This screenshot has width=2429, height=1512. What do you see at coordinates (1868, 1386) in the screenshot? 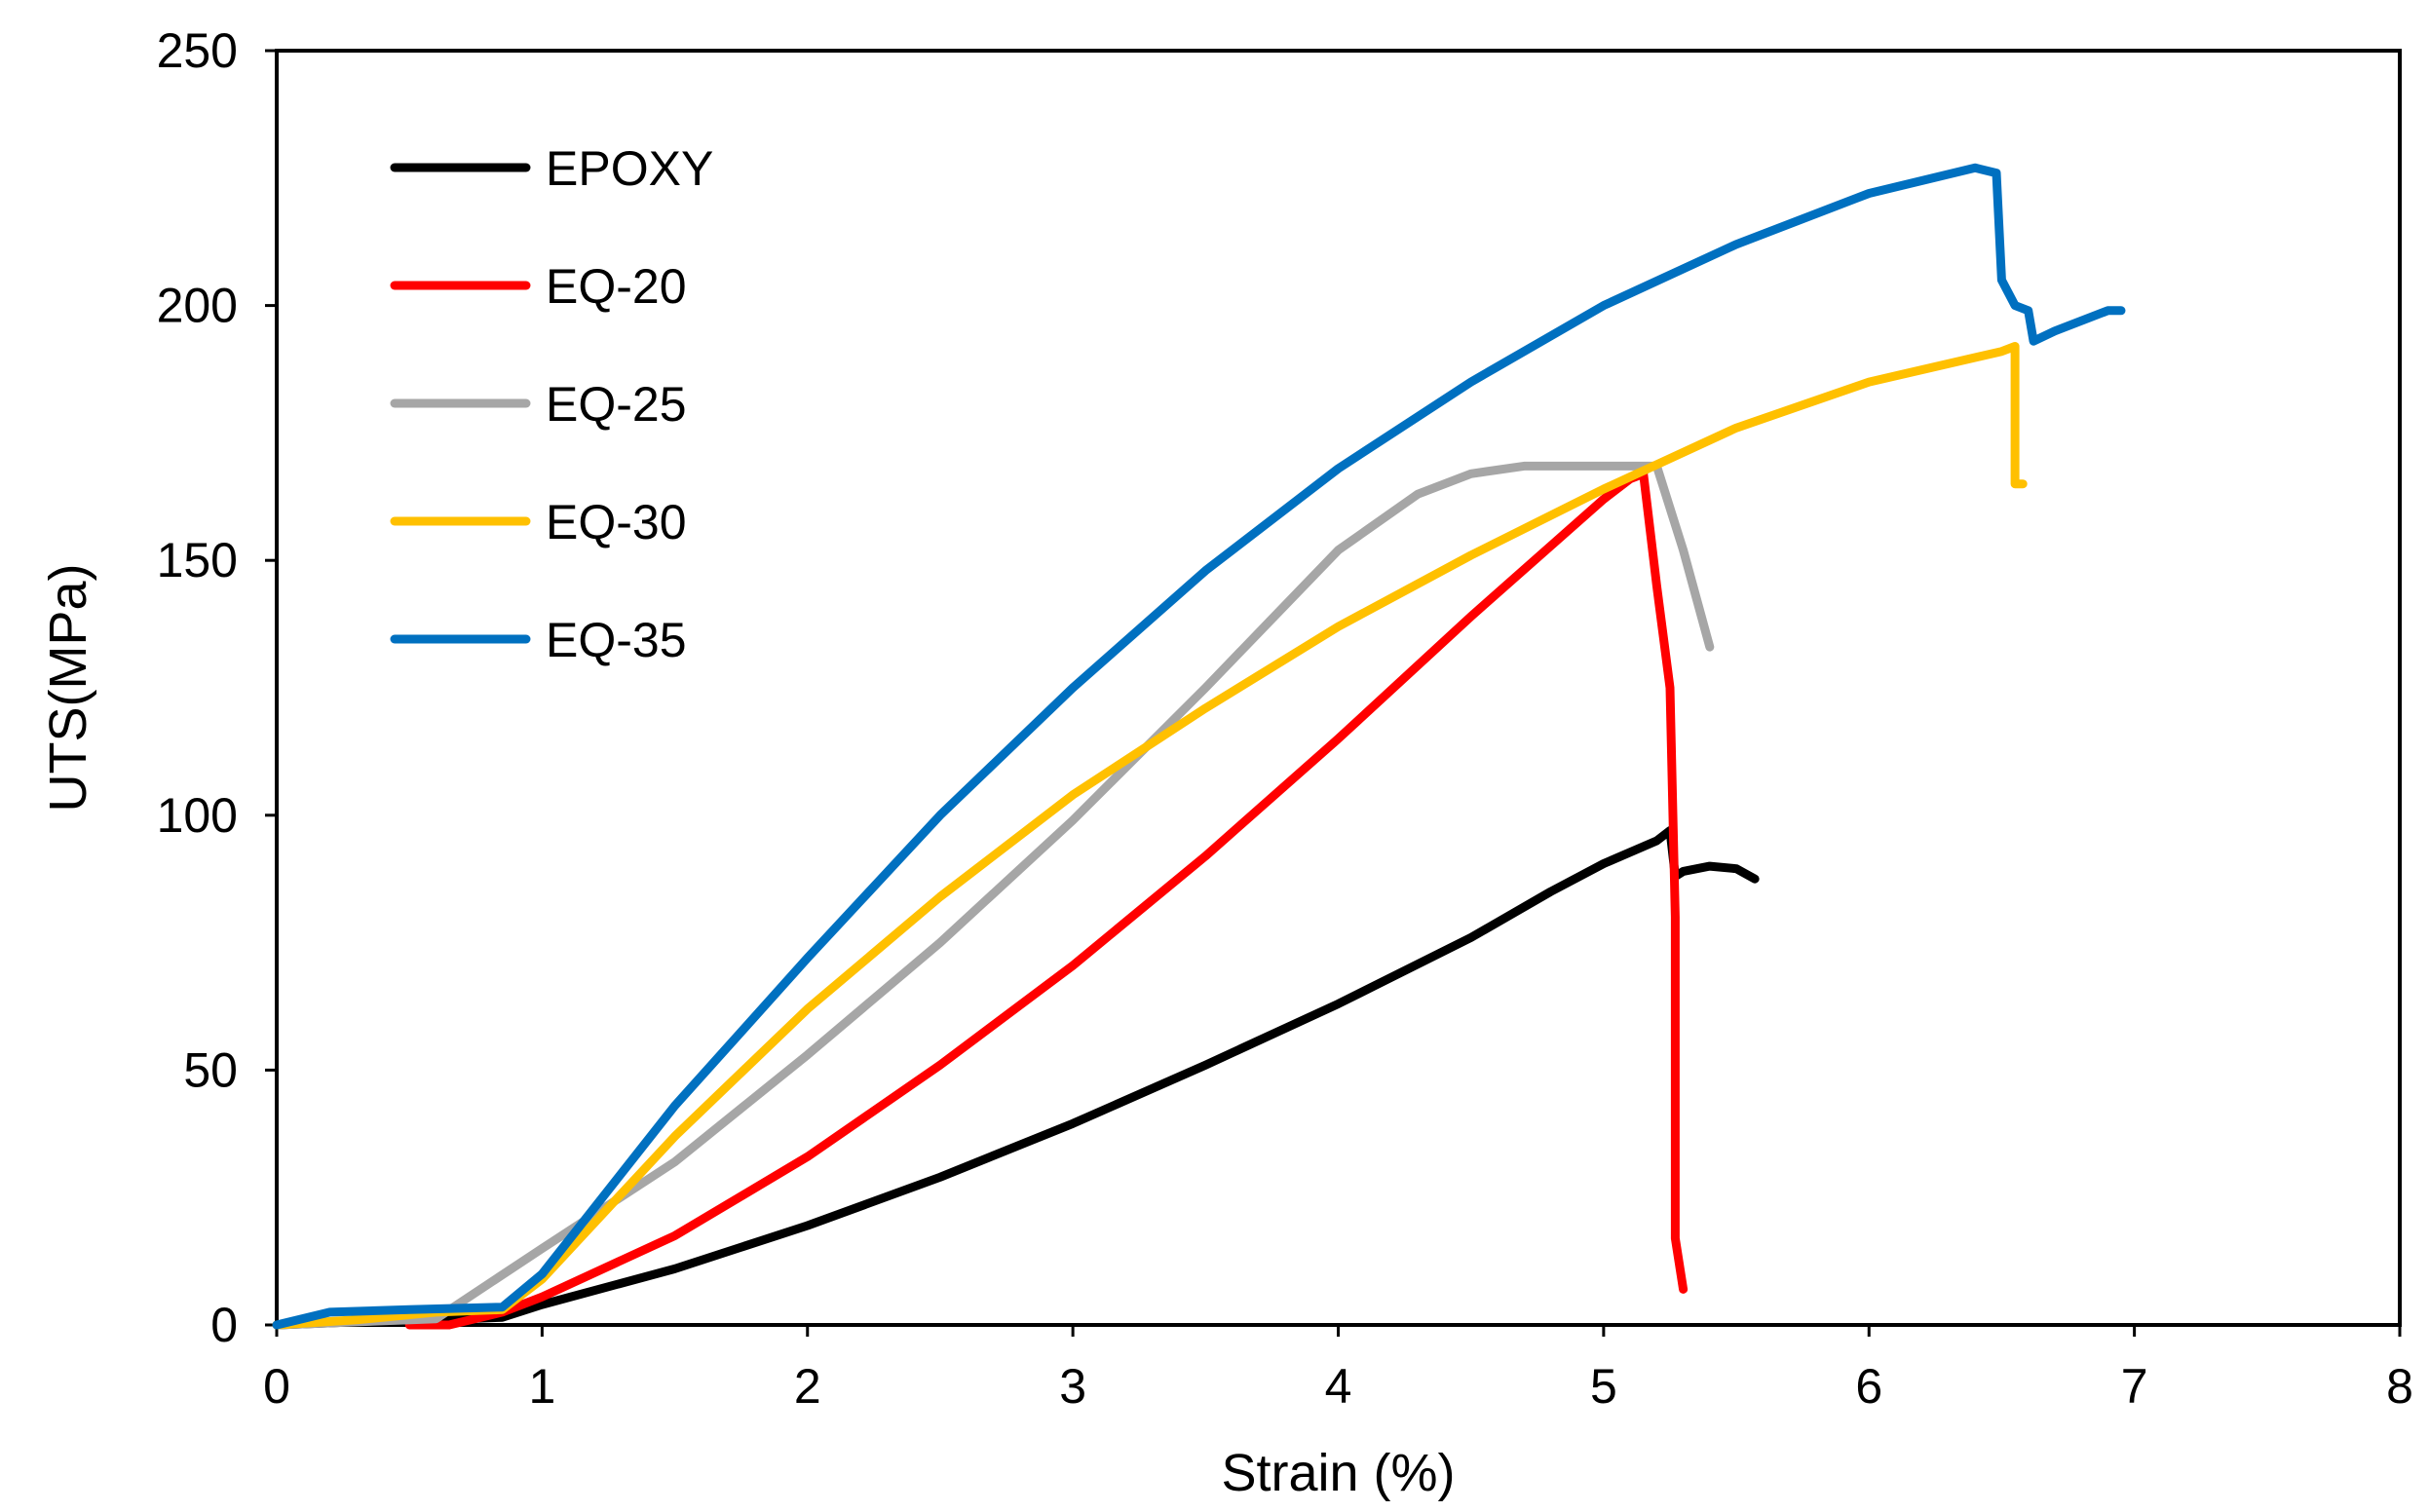
I see `x-tick-label: 6` at bounding box center [1868, 1386].